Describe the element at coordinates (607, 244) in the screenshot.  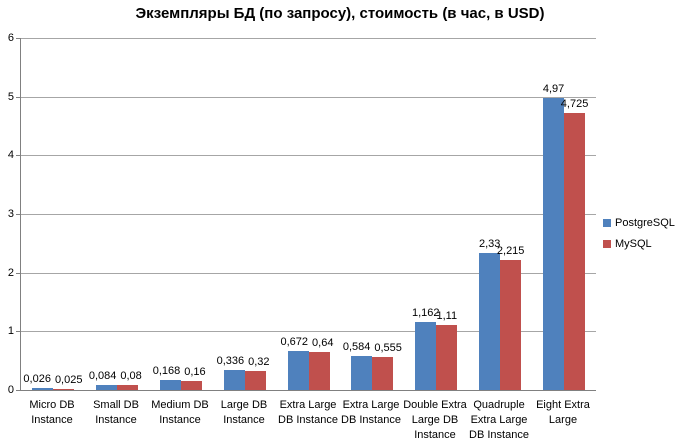
I see `legend-swatch-mysql-icon` at that location.